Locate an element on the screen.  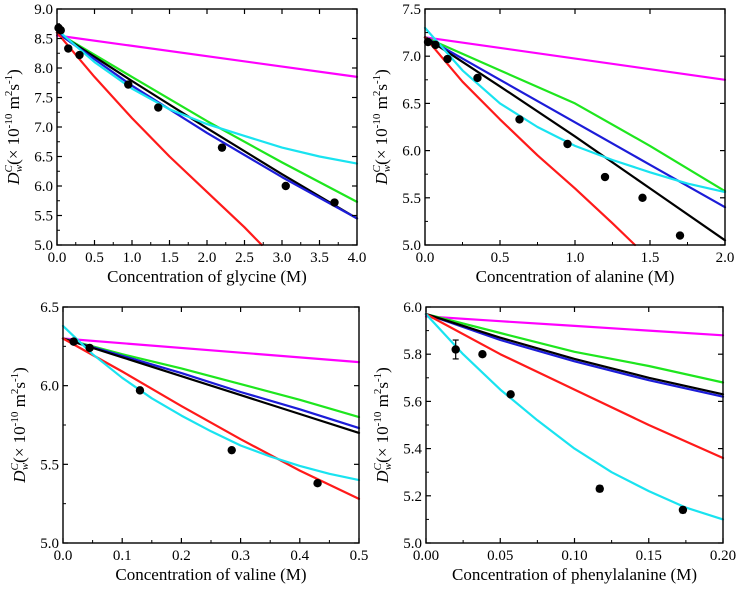
y-tick-label: 8.0 is located at coordinates (43, 69).